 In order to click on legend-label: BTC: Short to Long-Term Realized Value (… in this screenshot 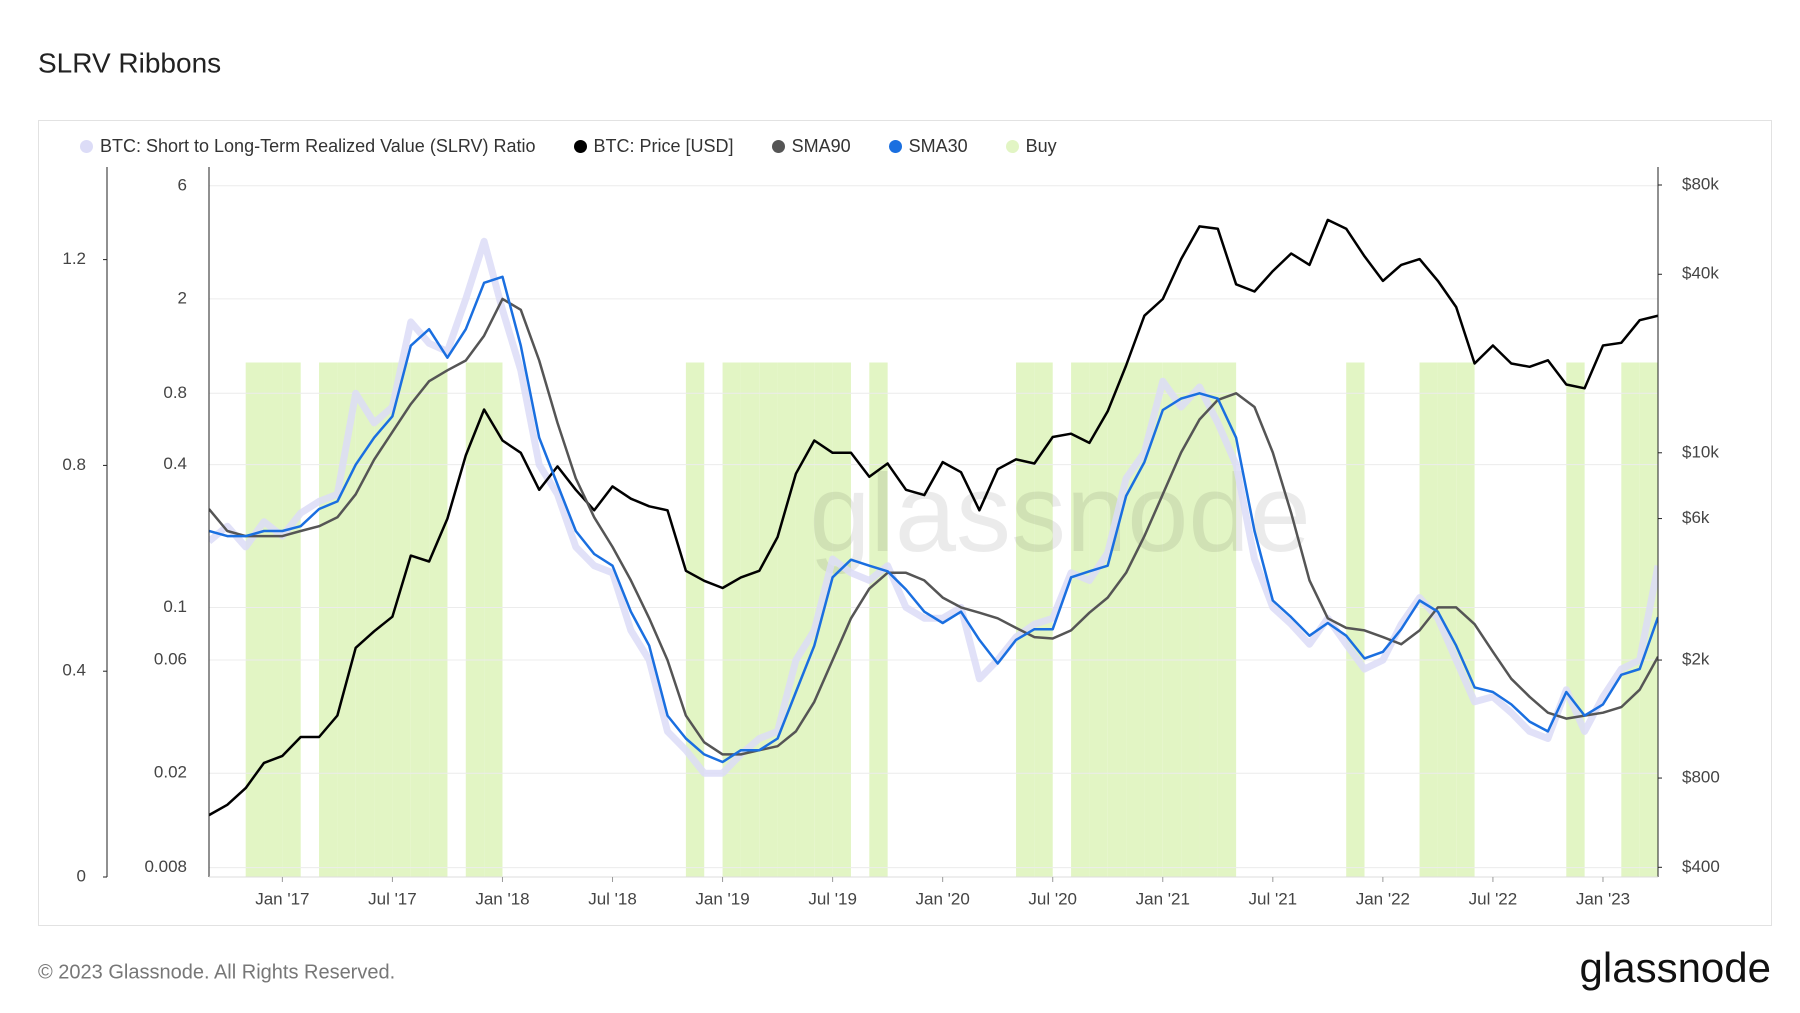, I will do `click(318, 146)`.